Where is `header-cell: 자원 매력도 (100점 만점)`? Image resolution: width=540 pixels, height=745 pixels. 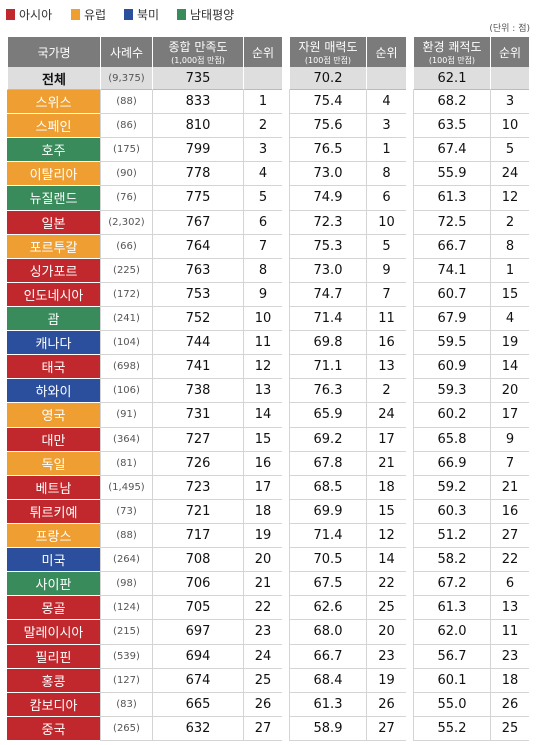
header-cell: 자원 매력도 (100점 만점) is located at coordinates (327, 52).